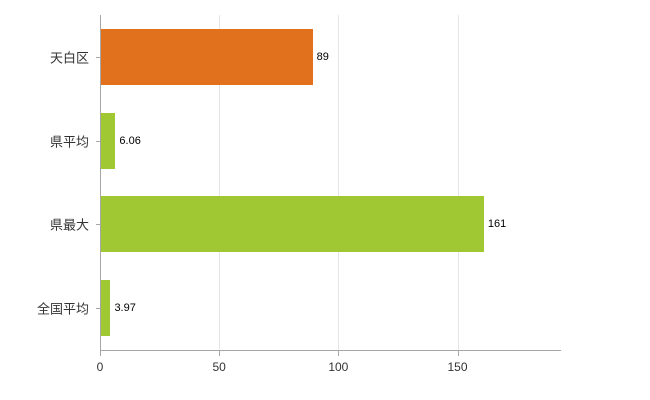 This screenshot has width=650, height=400. I want to click on x-axis-tick-label: 100, so click(338, 367).